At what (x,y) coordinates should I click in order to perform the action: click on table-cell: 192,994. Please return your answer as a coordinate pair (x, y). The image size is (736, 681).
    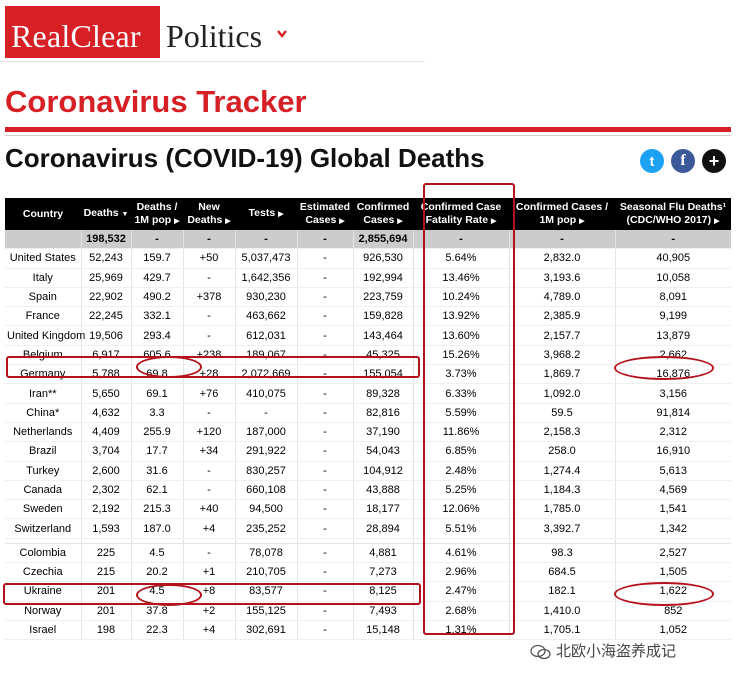
    Looking at the image, I should click on (383, 278).